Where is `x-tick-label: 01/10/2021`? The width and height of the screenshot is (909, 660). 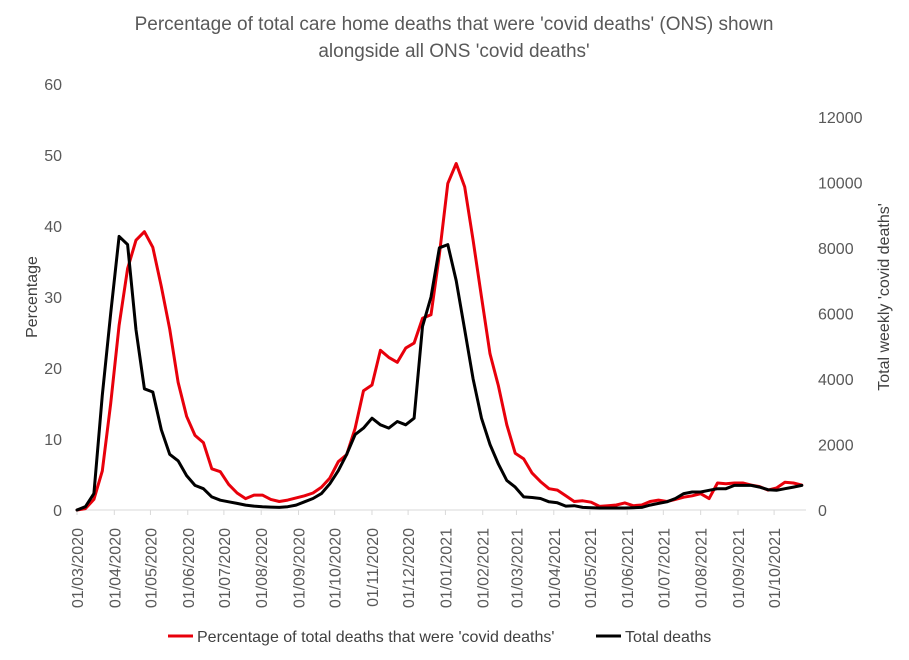 x-tick-label: 01/10/2021 is located at coordinates (775, 568).